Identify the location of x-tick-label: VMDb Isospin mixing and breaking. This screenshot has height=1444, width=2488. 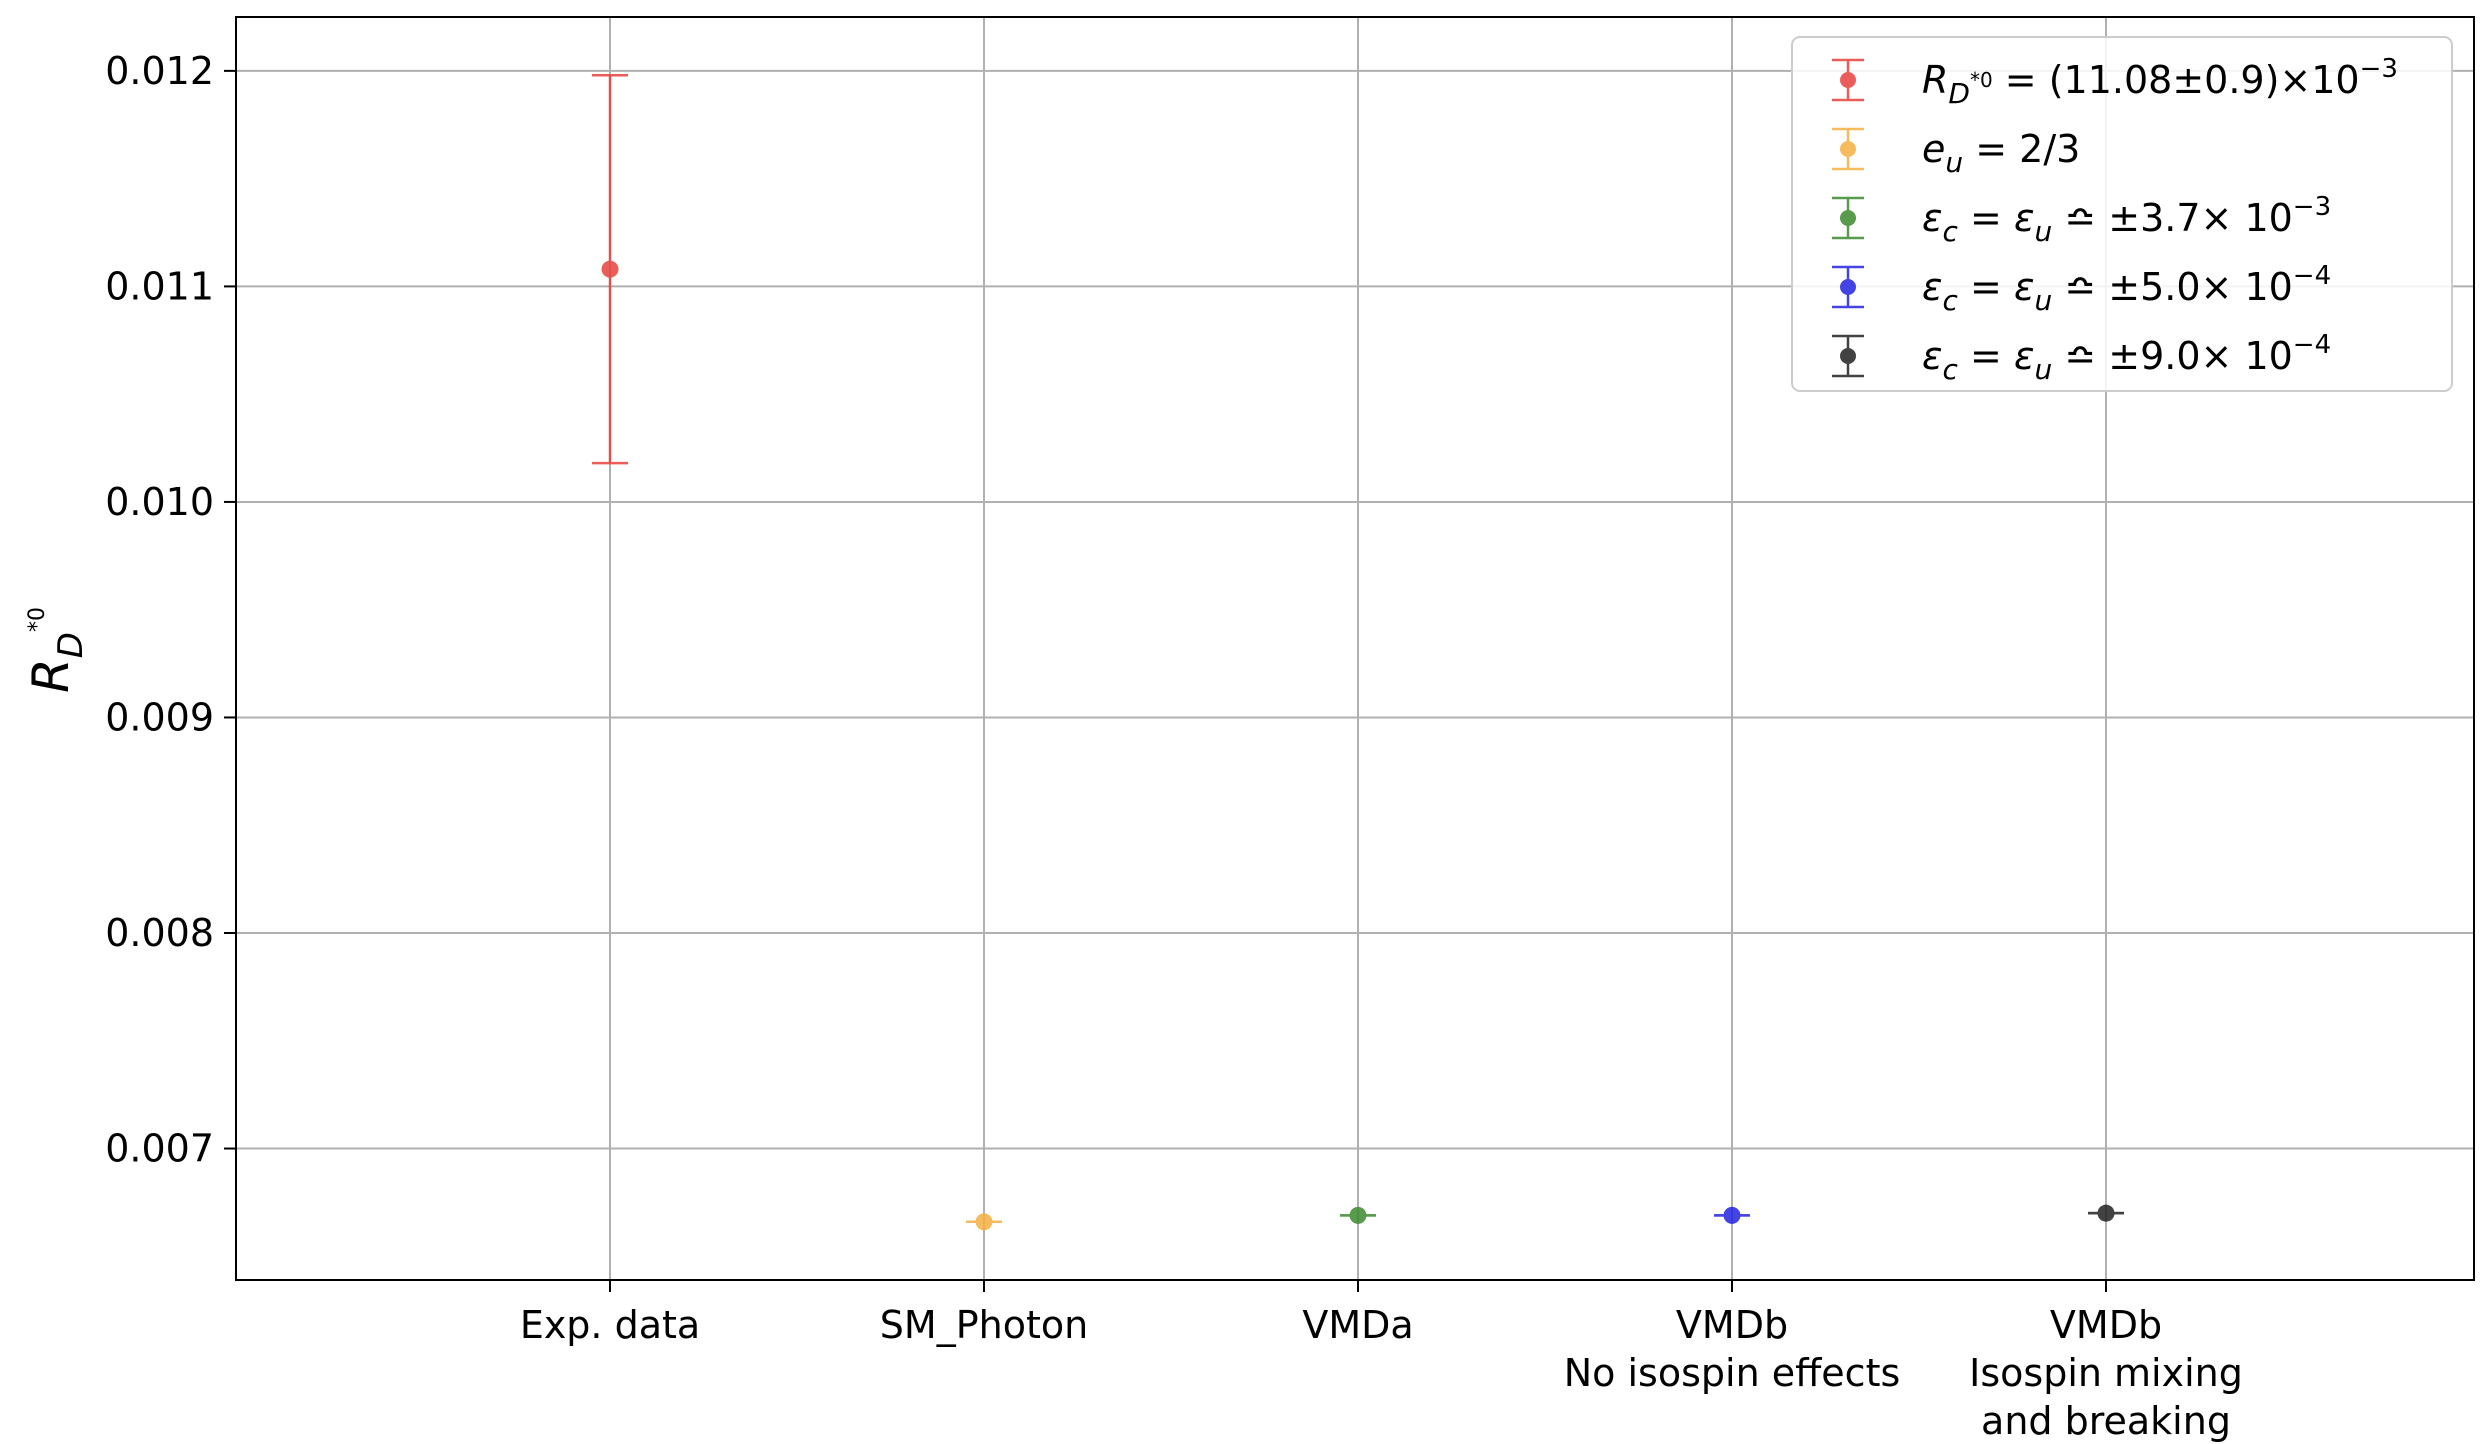
(2106, 1373).